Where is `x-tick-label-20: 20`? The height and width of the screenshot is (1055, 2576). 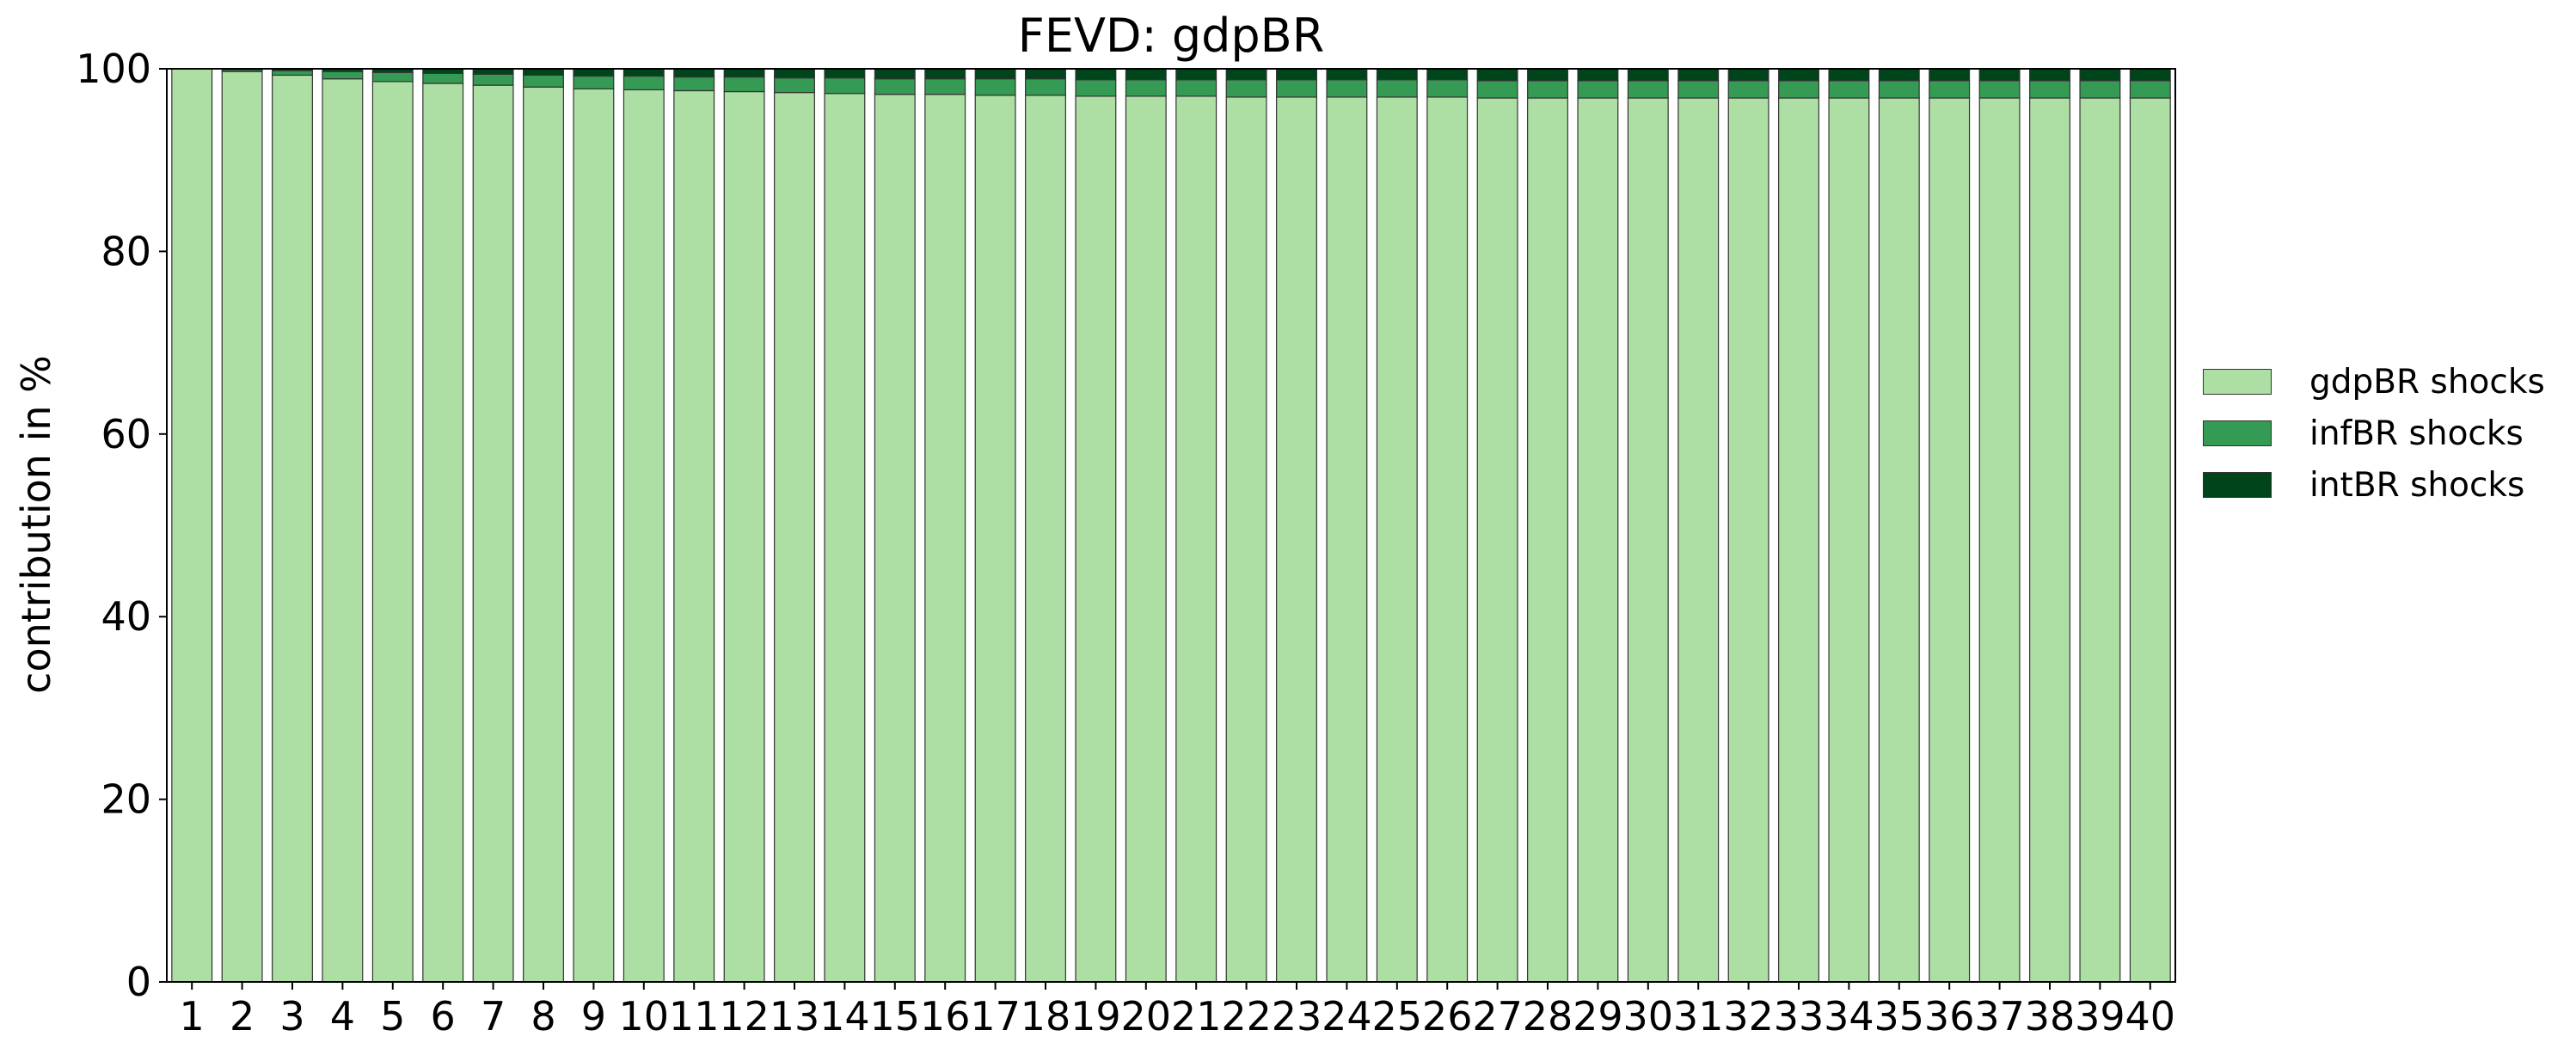
x-tick-label-20: 20 is located at coordinates (1146, 1016).